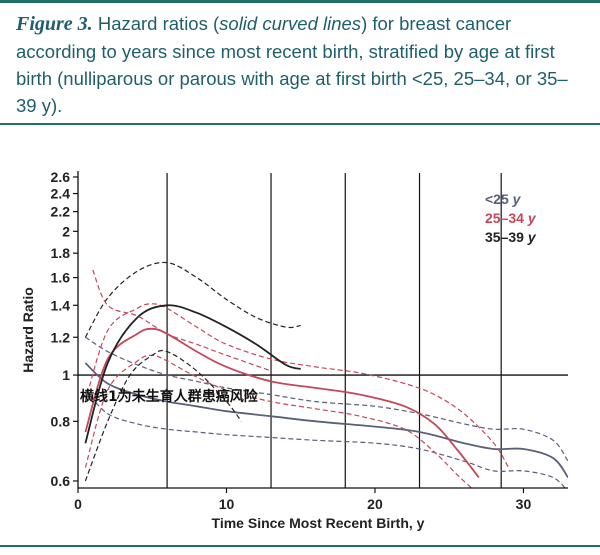  I want to click on y-tick-label-0: 0.6, so click(61, 481).